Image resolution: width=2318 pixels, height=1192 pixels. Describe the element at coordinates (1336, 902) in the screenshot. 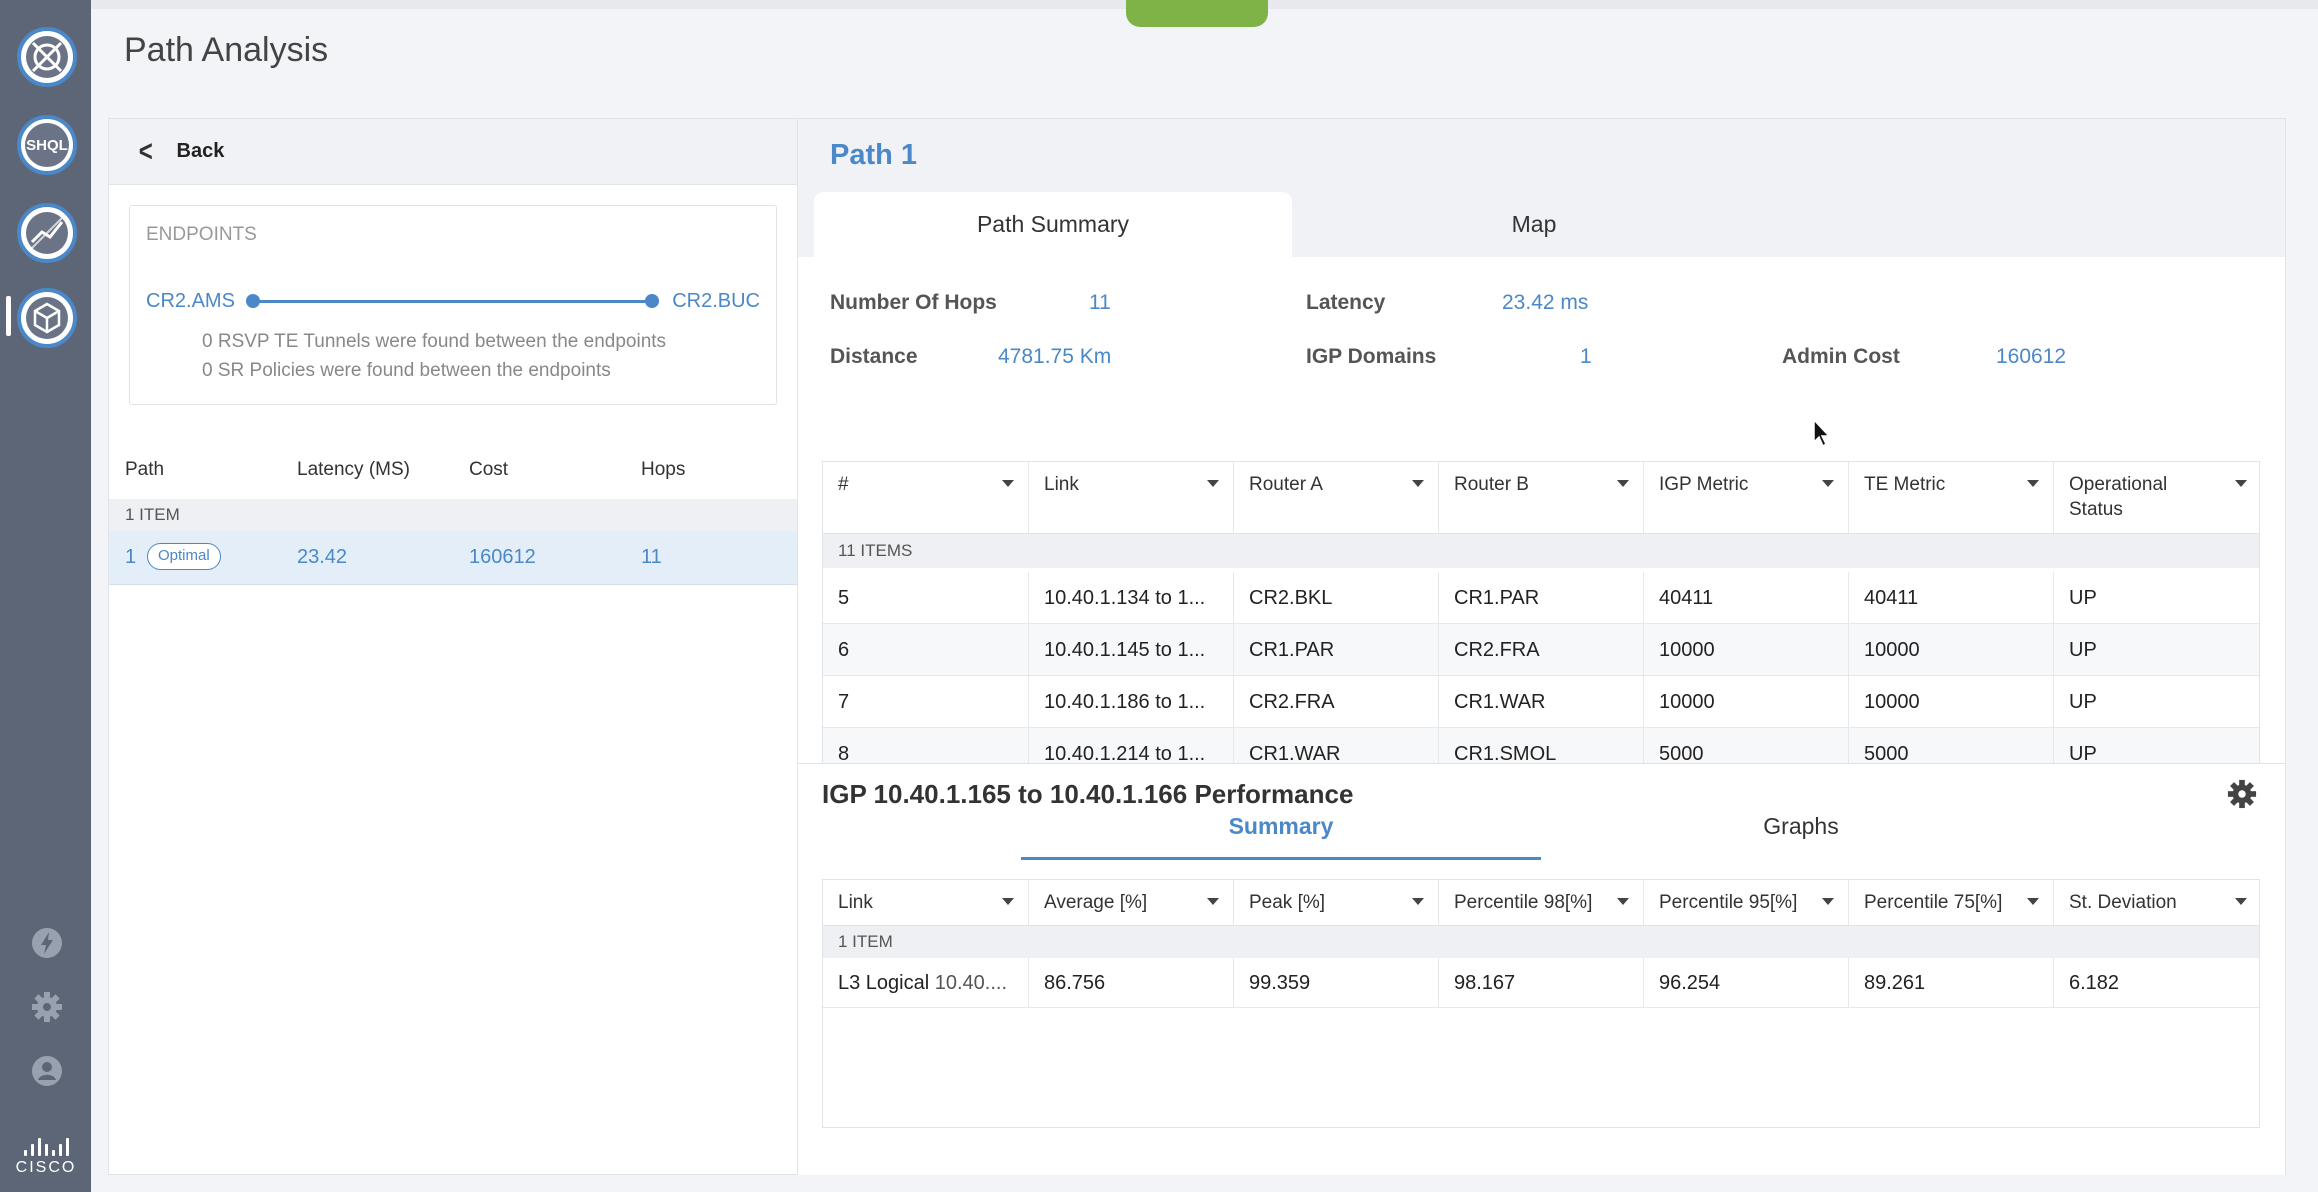

I see `col-peak: Peak [%]` at that location.